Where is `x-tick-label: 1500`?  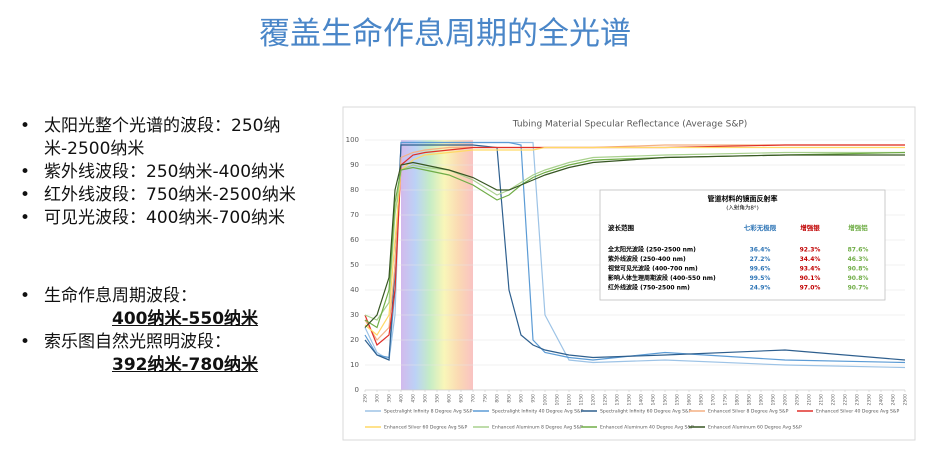 x-tick-label: 1500 is located at coordinates (666, 400).